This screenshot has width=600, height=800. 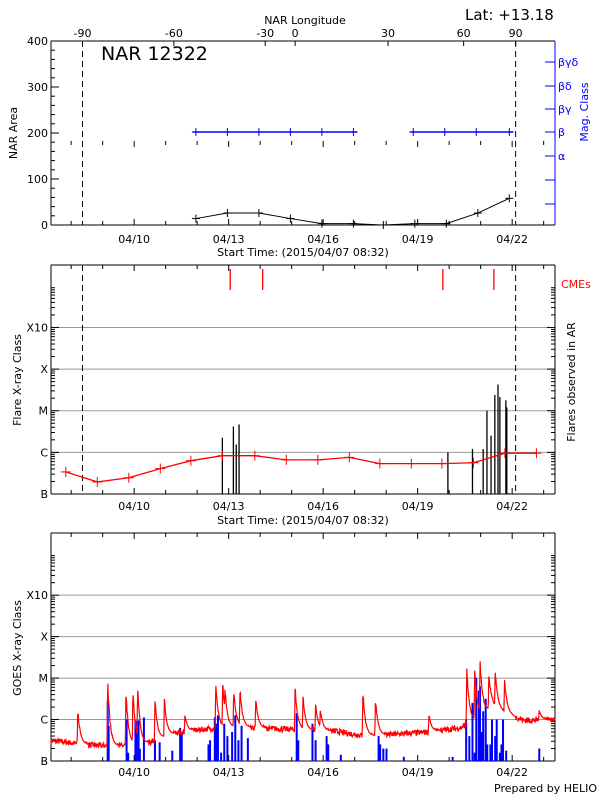 What do you see at coordinates (545, 788) in the screenshot?
I see `credit-label: Prepared by HELIO` at bounding box center [545, 788].